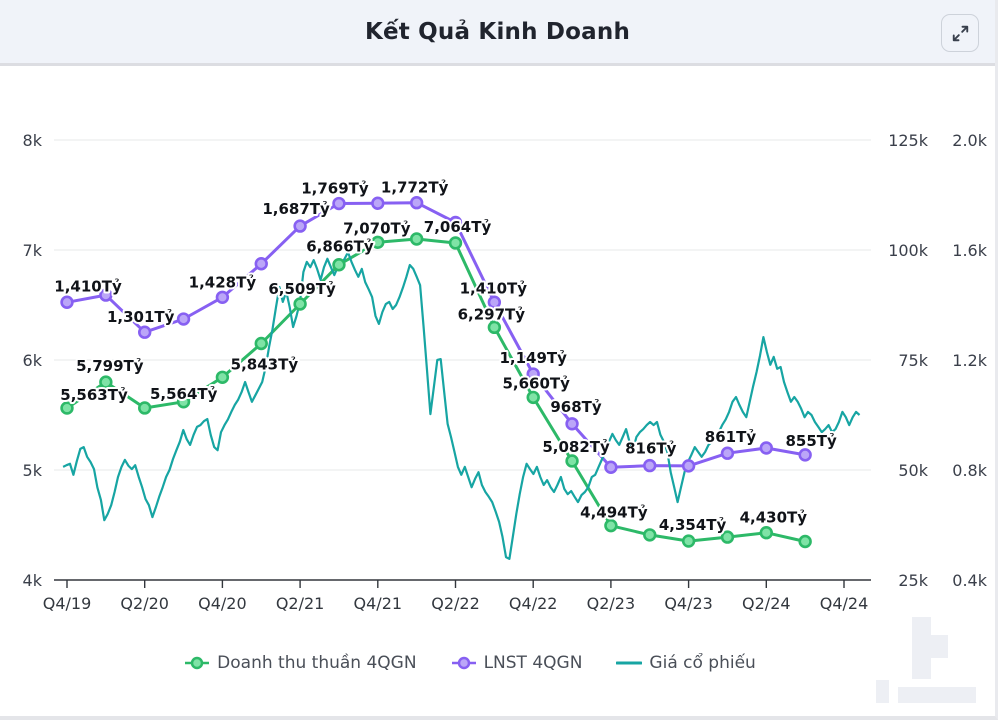 The image size is (998, 720). I want to click on svg-text: 8k, so click(33, 140).